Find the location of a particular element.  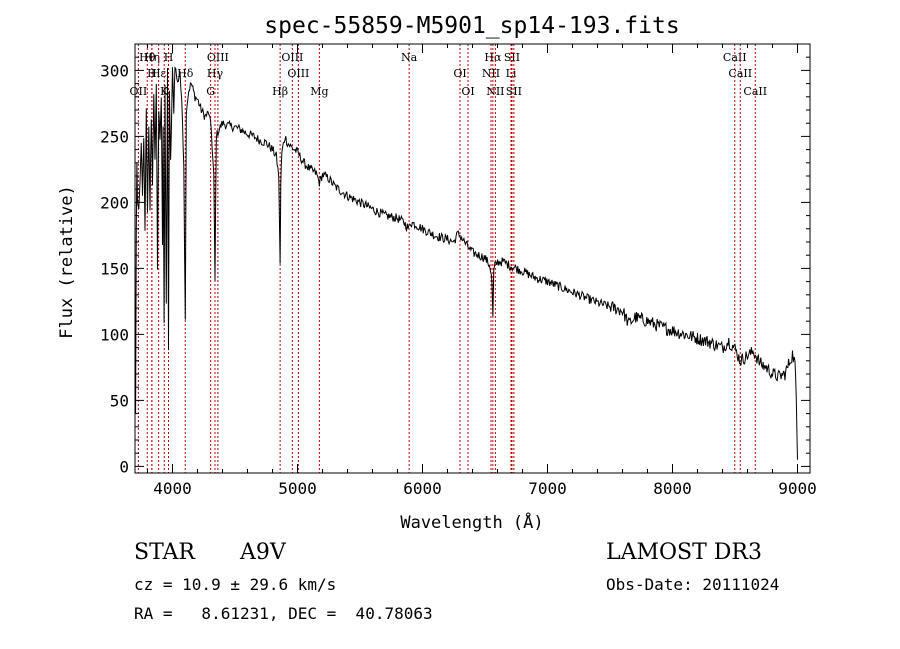

line-label-18: Hα is located at coordinates (493, 57).